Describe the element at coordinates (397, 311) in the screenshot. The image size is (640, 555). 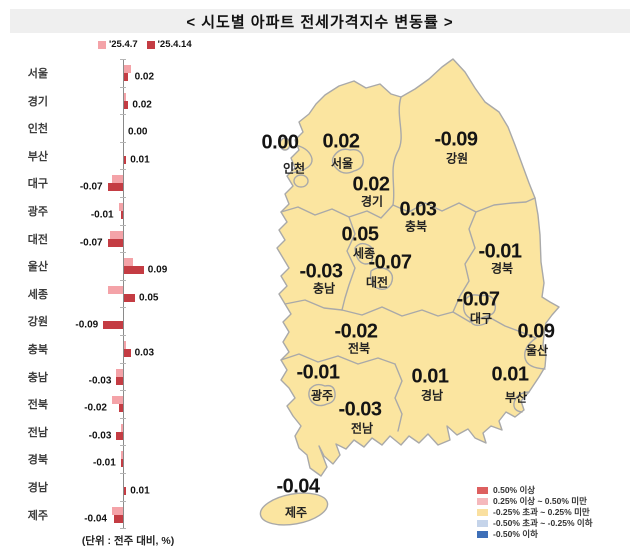
I see `border-jeonbuk-east` at that location.